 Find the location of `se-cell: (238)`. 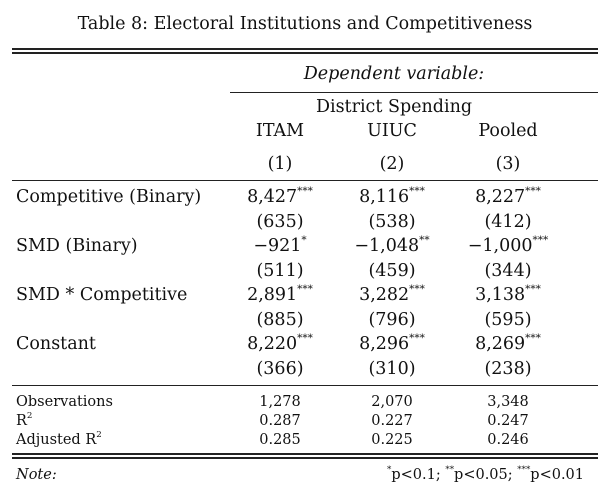

se-cell: (238) is located at coordinates (508, 369).